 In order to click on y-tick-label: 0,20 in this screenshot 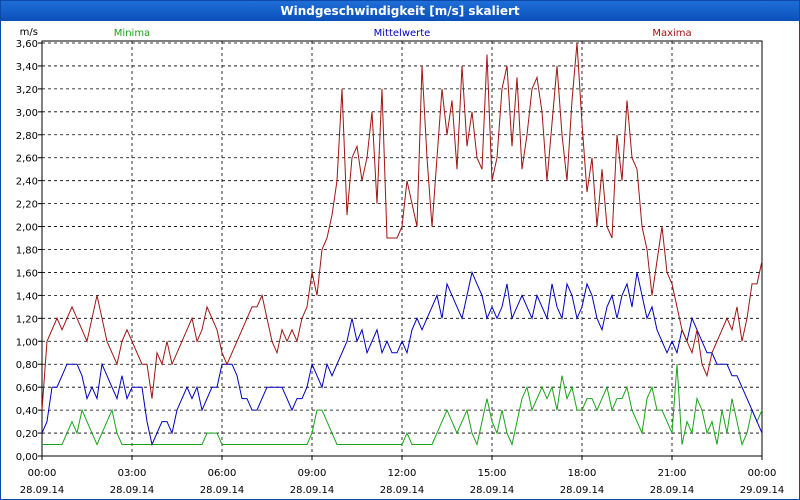, I will do `click(27, 434)`.